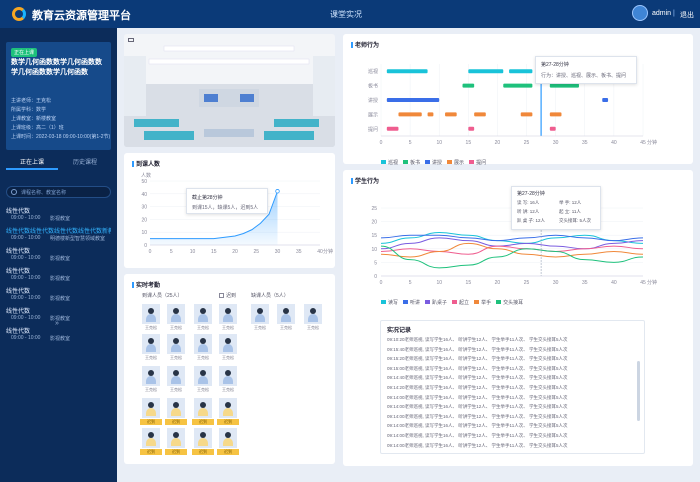 This screenshot has height=482, width=700. I want to click on user-name: admin, so click(662, 13).